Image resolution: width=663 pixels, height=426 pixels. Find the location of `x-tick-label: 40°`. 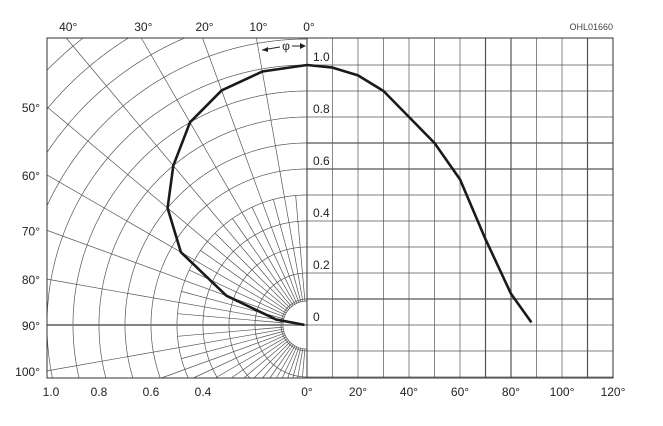

x-tick-label: 40° is located at coordinates (409, 392).